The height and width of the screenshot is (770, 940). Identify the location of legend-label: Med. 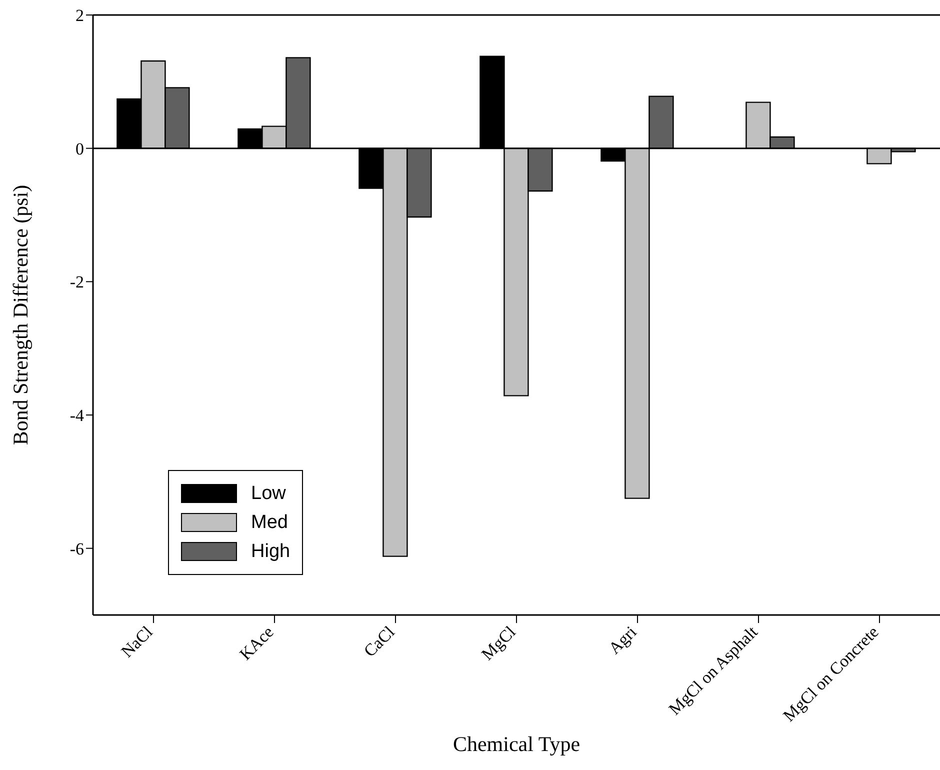
(269, 523).